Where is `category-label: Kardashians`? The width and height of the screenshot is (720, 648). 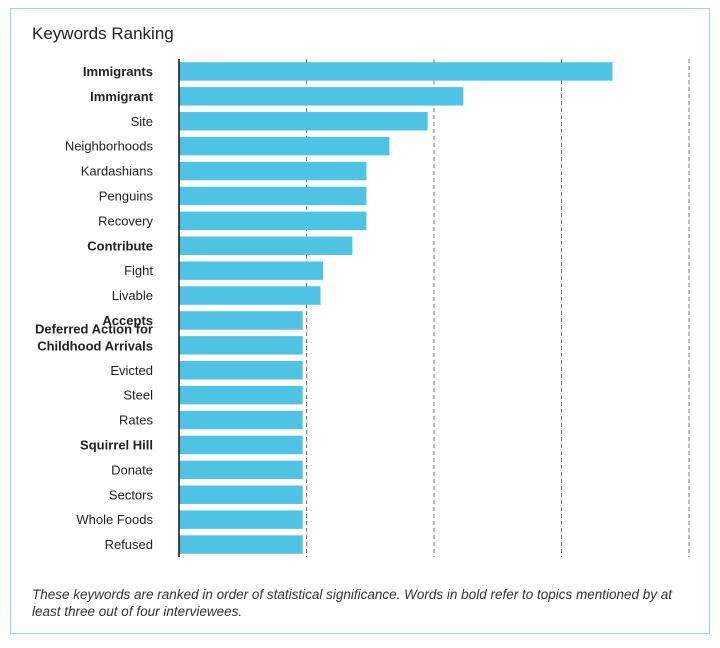 category-label: Kardashians is located at coordinates (117, 171).